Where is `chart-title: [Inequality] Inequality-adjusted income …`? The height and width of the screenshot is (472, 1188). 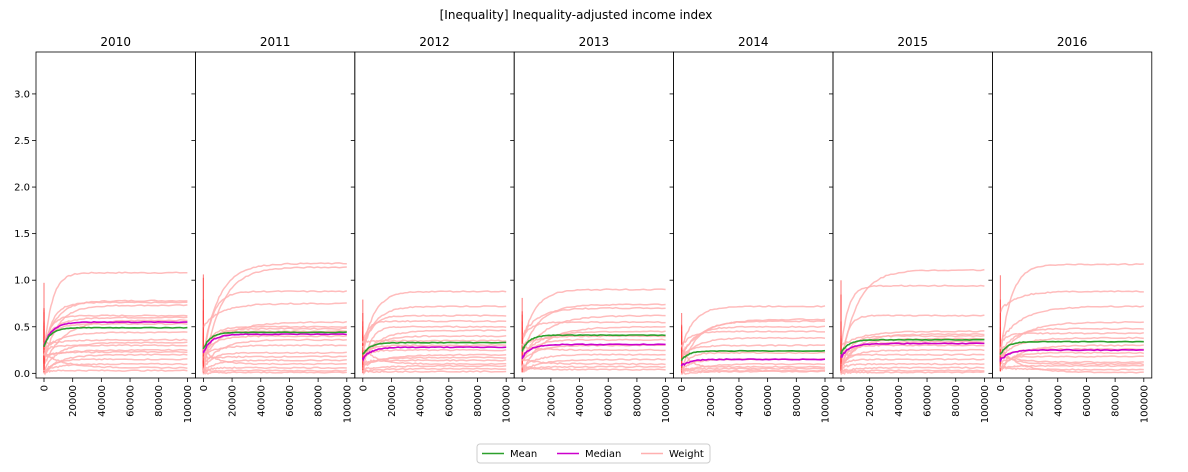
chart-title: [Inequality] Inequality-adjusted income … is located at coordinates (576, 15).